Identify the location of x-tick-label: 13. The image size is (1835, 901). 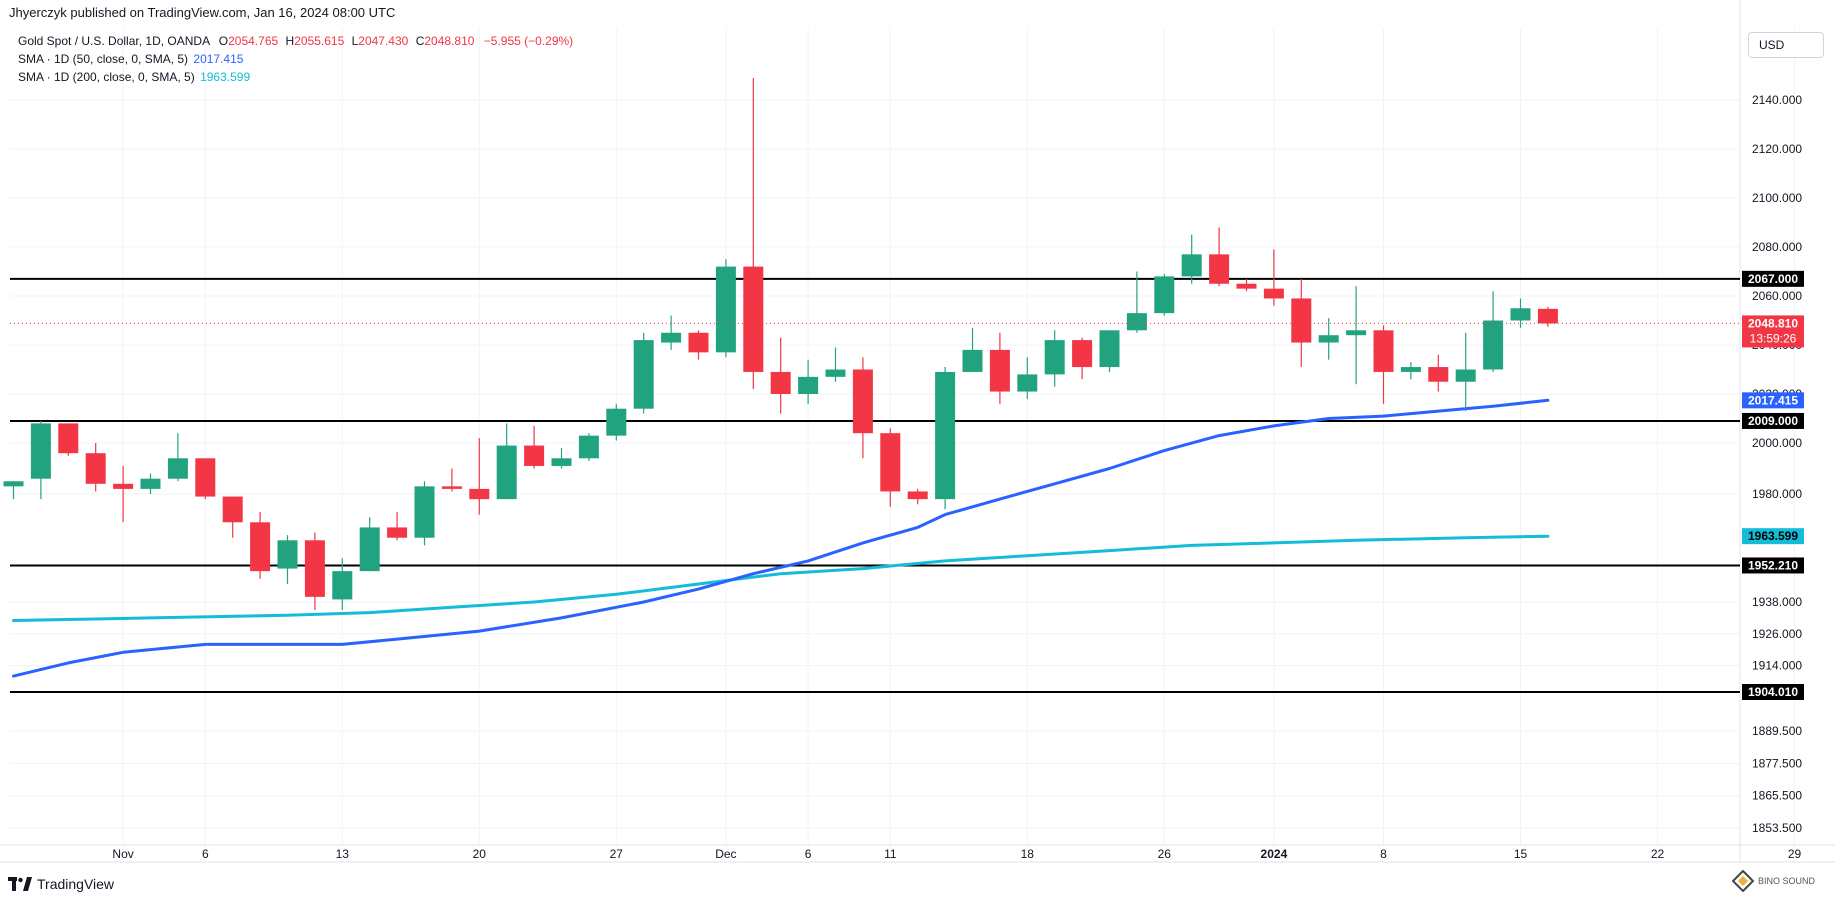
(343, 854).